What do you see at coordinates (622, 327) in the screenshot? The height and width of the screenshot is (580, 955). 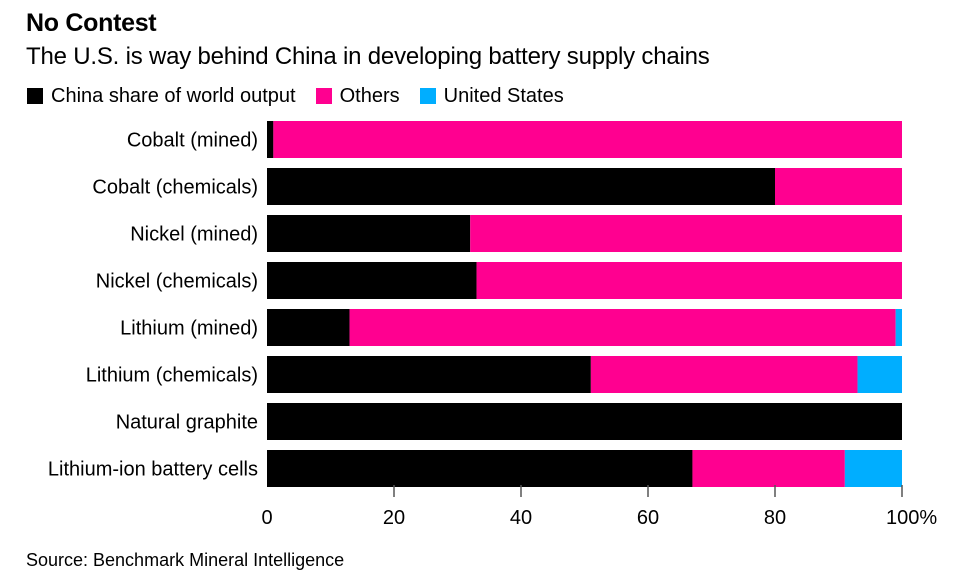 I see `bar-lithium-mined-others` at bounding box center [622, 327].